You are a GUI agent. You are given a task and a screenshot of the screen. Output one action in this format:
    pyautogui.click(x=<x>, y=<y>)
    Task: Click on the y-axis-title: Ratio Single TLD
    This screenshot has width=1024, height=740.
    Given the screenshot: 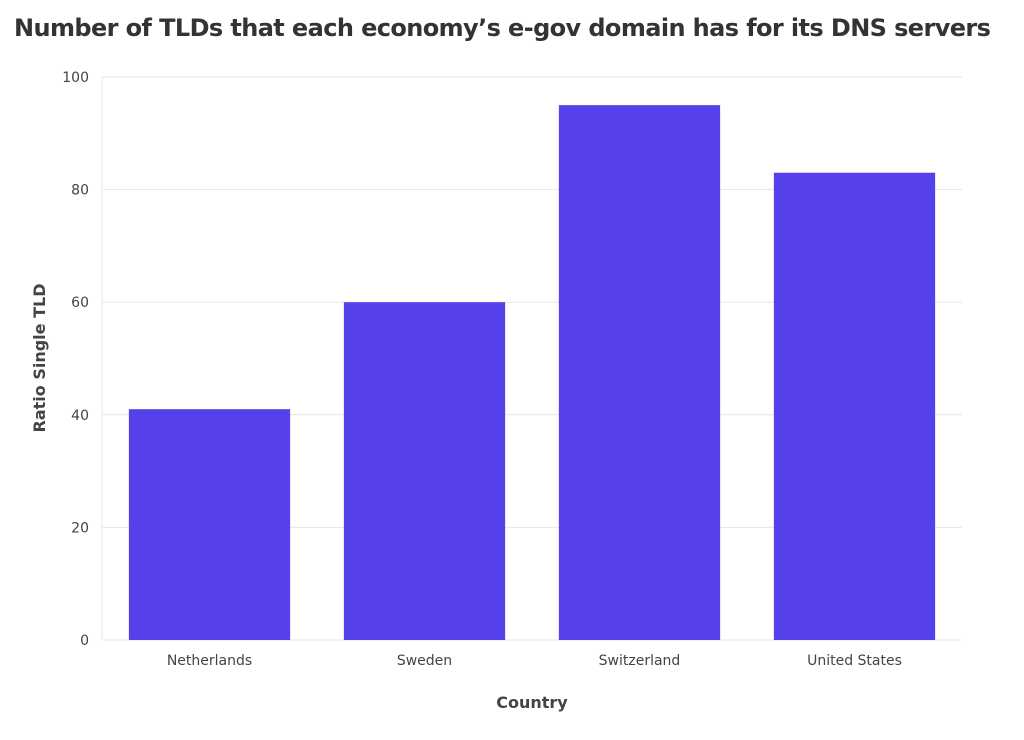 What is the action you would take?
    pyautogui.click(x=39, y=358)
    